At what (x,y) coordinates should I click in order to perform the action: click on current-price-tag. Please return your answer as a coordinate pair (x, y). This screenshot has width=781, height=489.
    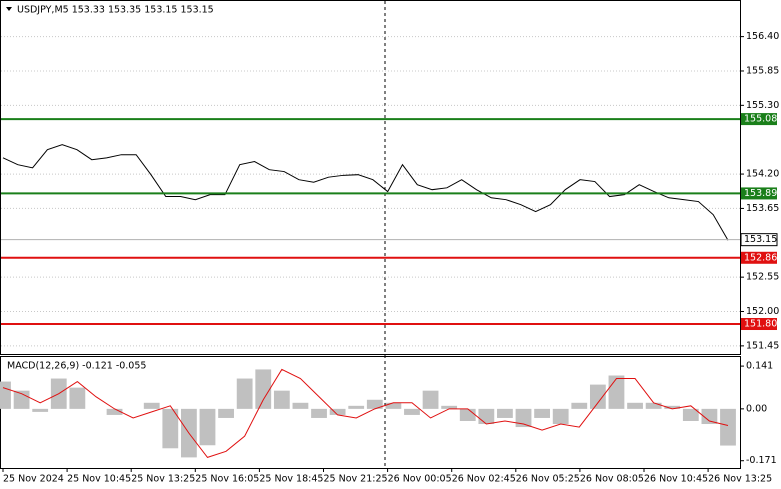
    Looking at the image, I should click on (759, 240).